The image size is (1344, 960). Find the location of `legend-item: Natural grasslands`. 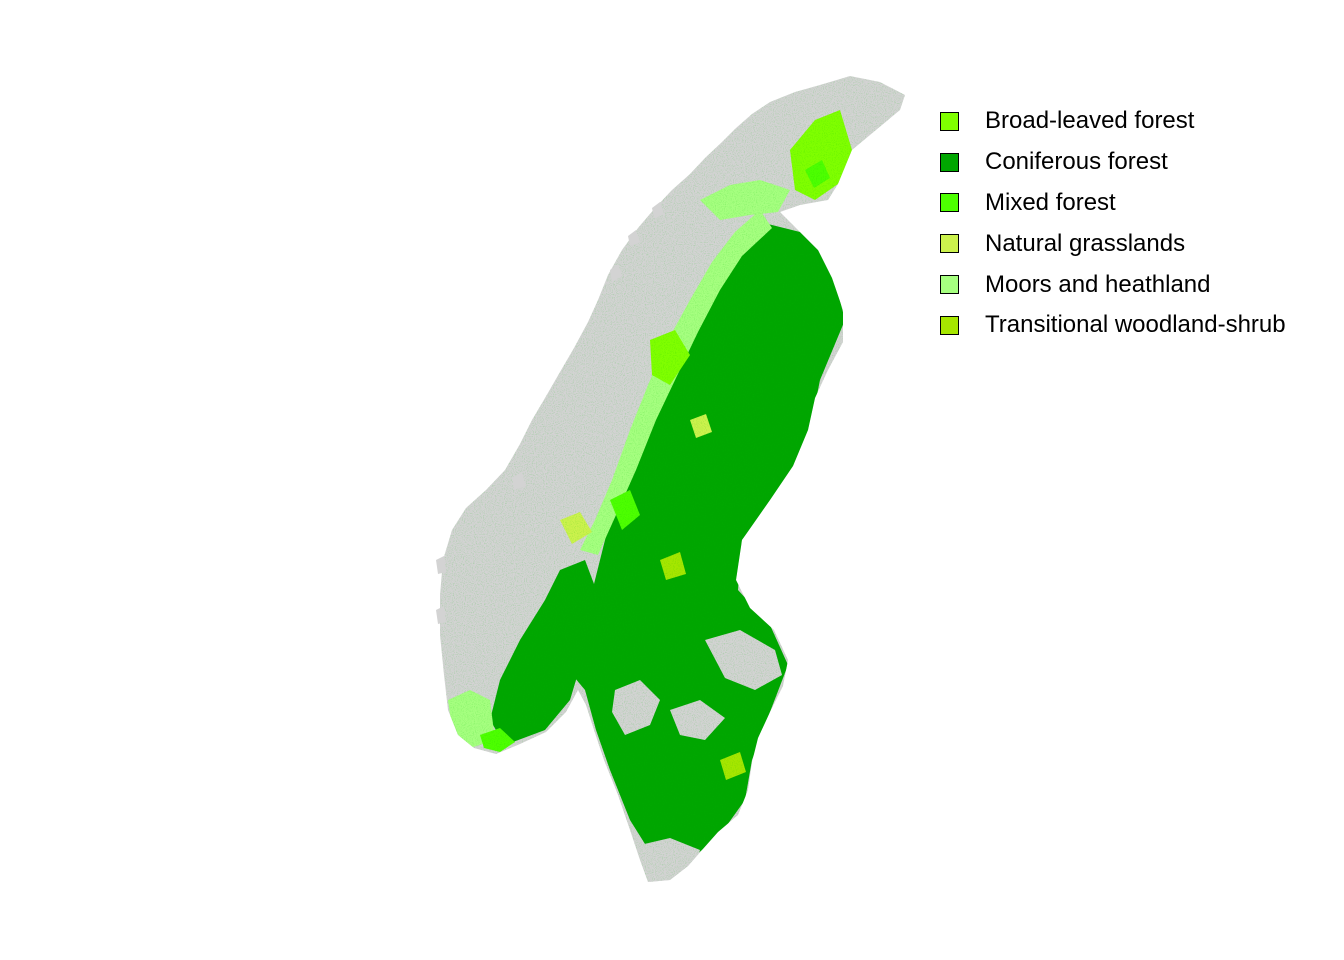

legend-item: Natural grasslands is located at coordinates (1138, 243).